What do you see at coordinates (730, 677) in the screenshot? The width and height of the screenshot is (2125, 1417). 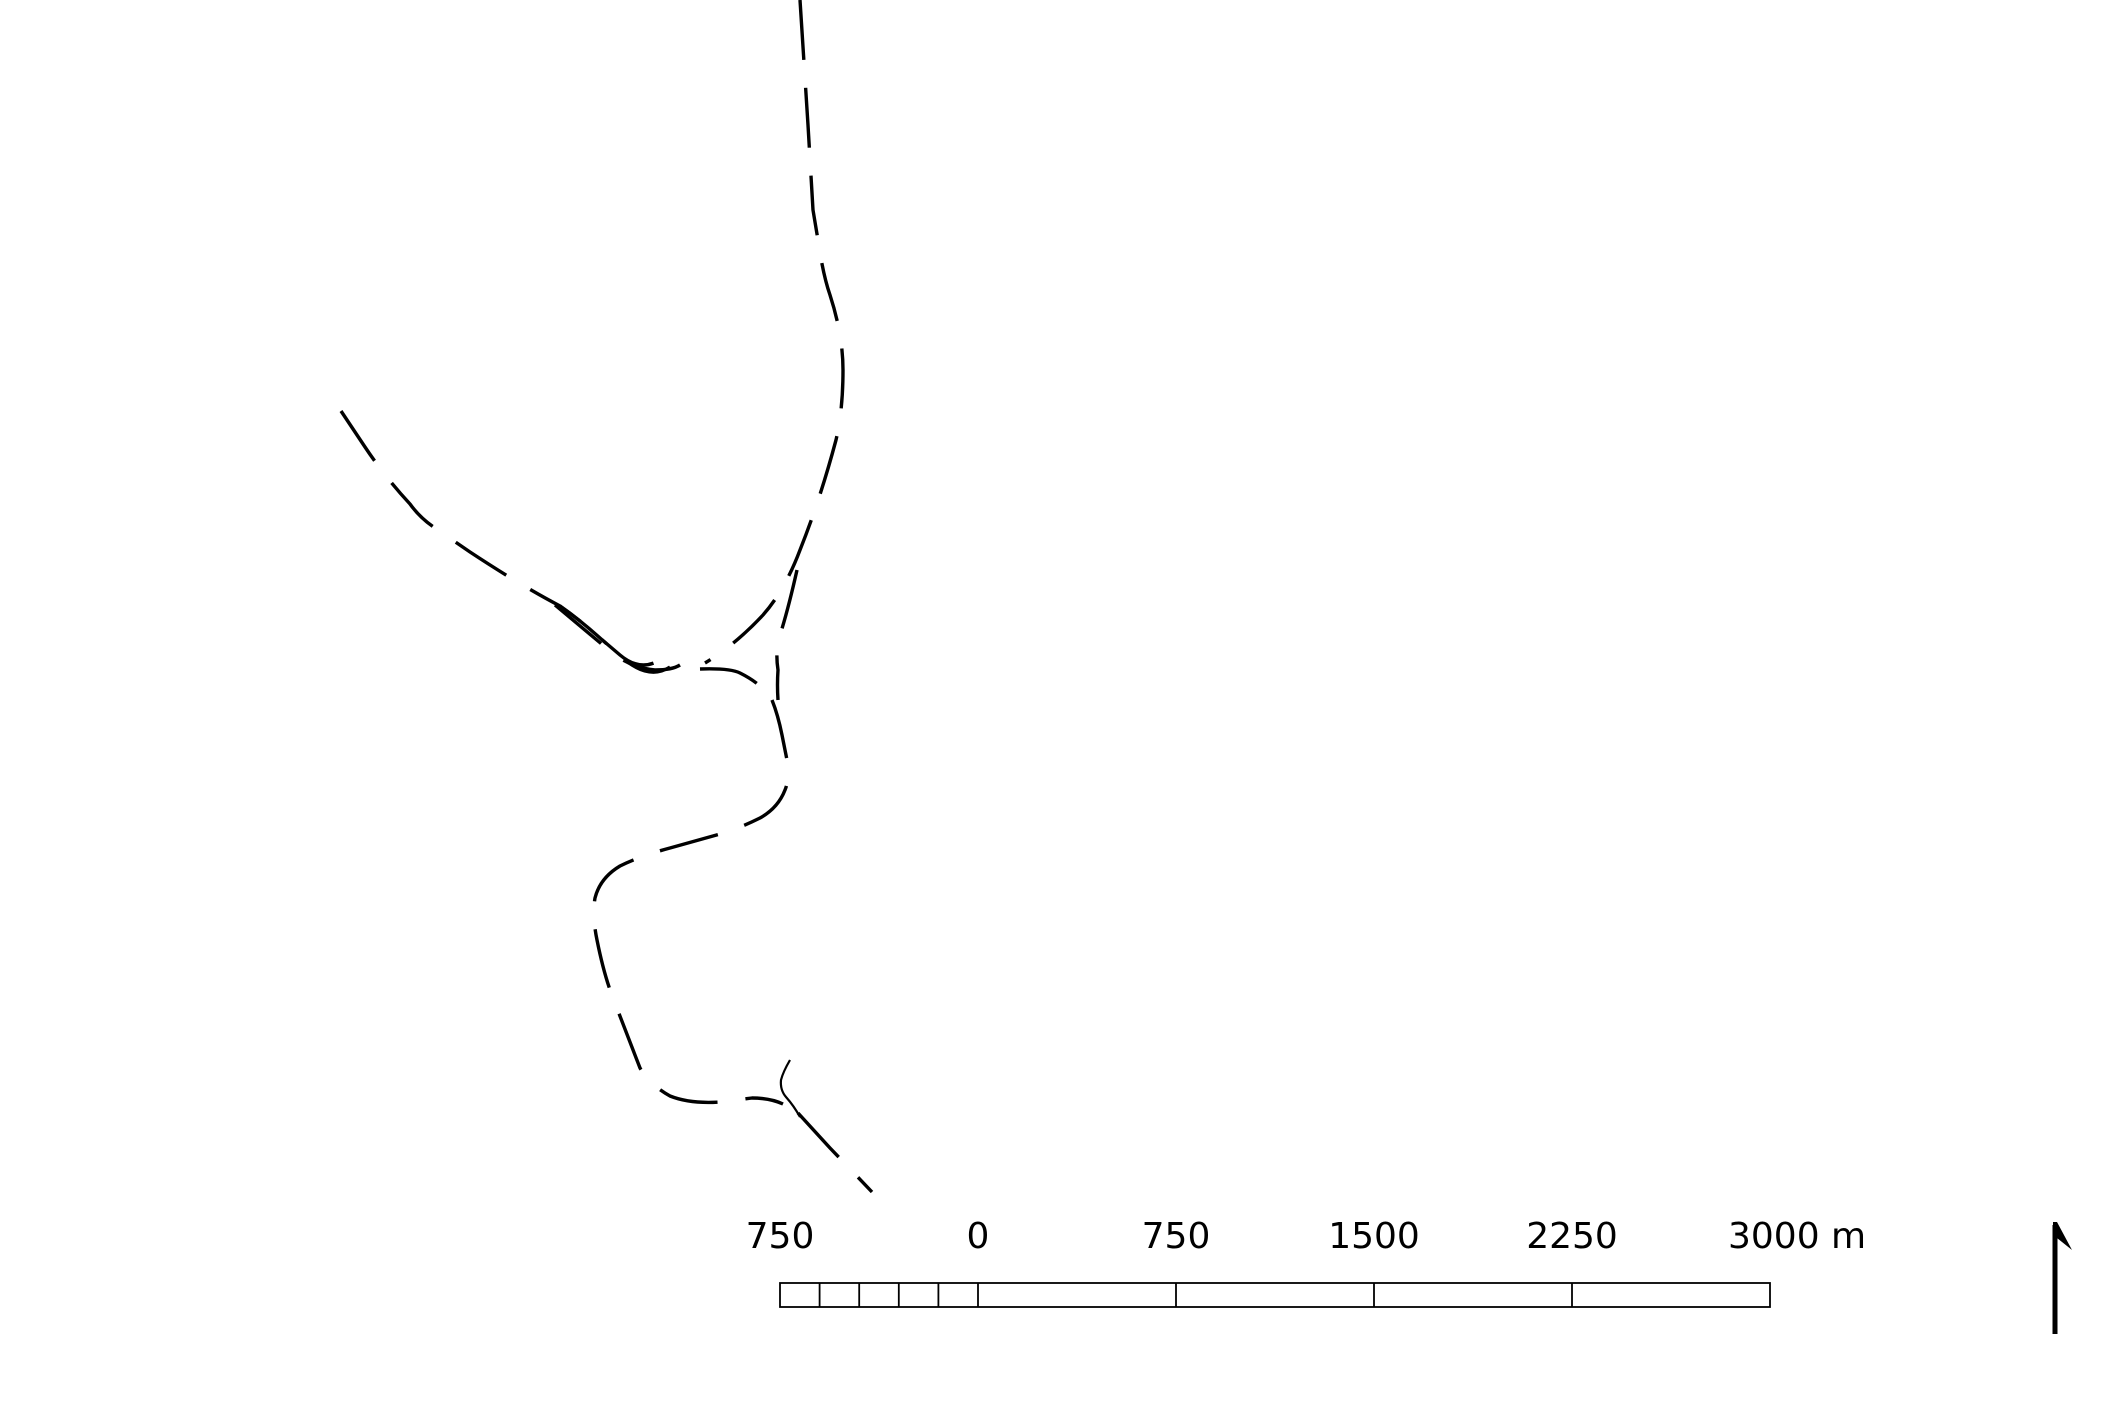 I see `middle-connector` at bounding box center [730, 677].